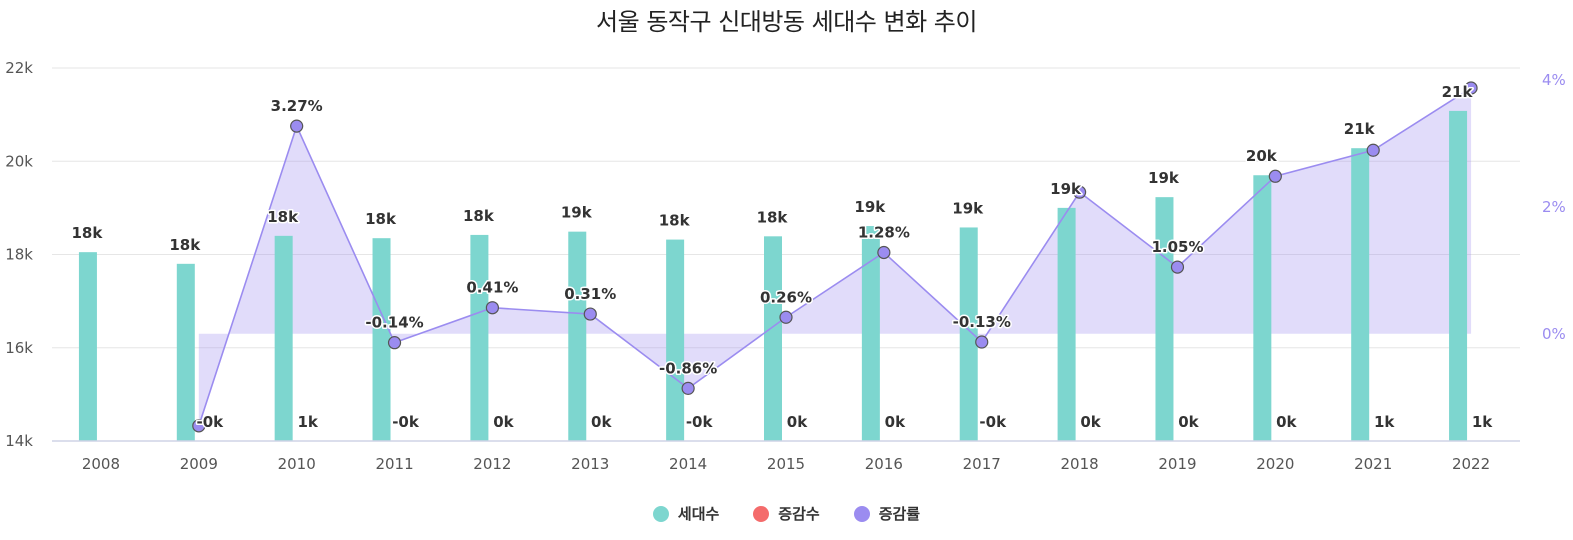 This screenshot has width=1573, height=540. I want to click on rate-value-label: -0.86%, so click(688, 368).